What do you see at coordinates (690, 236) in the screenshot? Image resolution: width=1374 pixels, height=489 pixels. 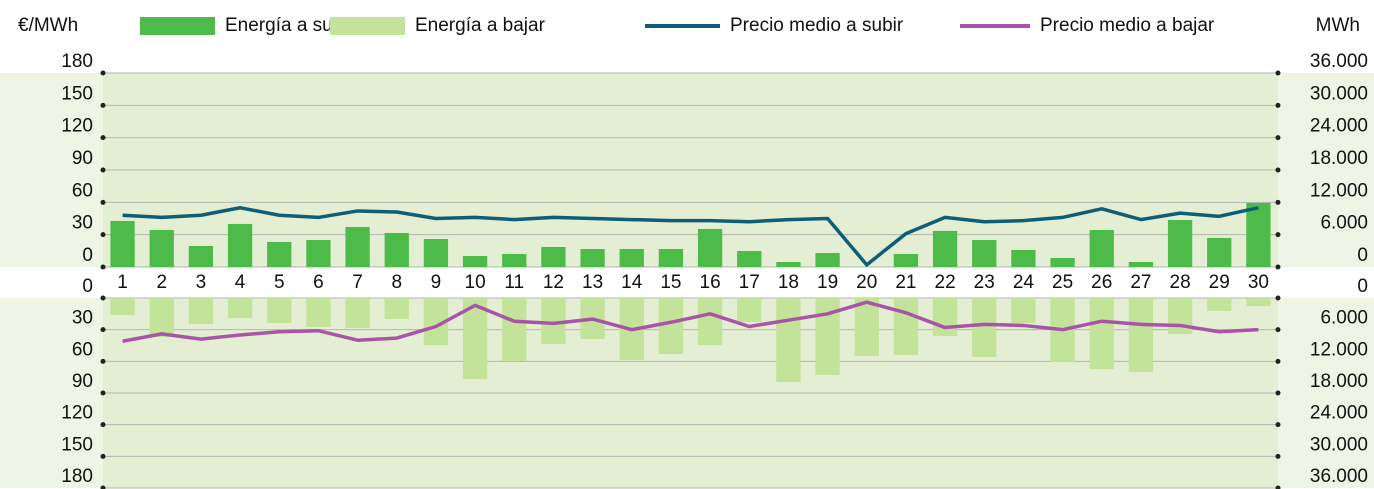 I see `line-series` at bounding box center [690, 236].